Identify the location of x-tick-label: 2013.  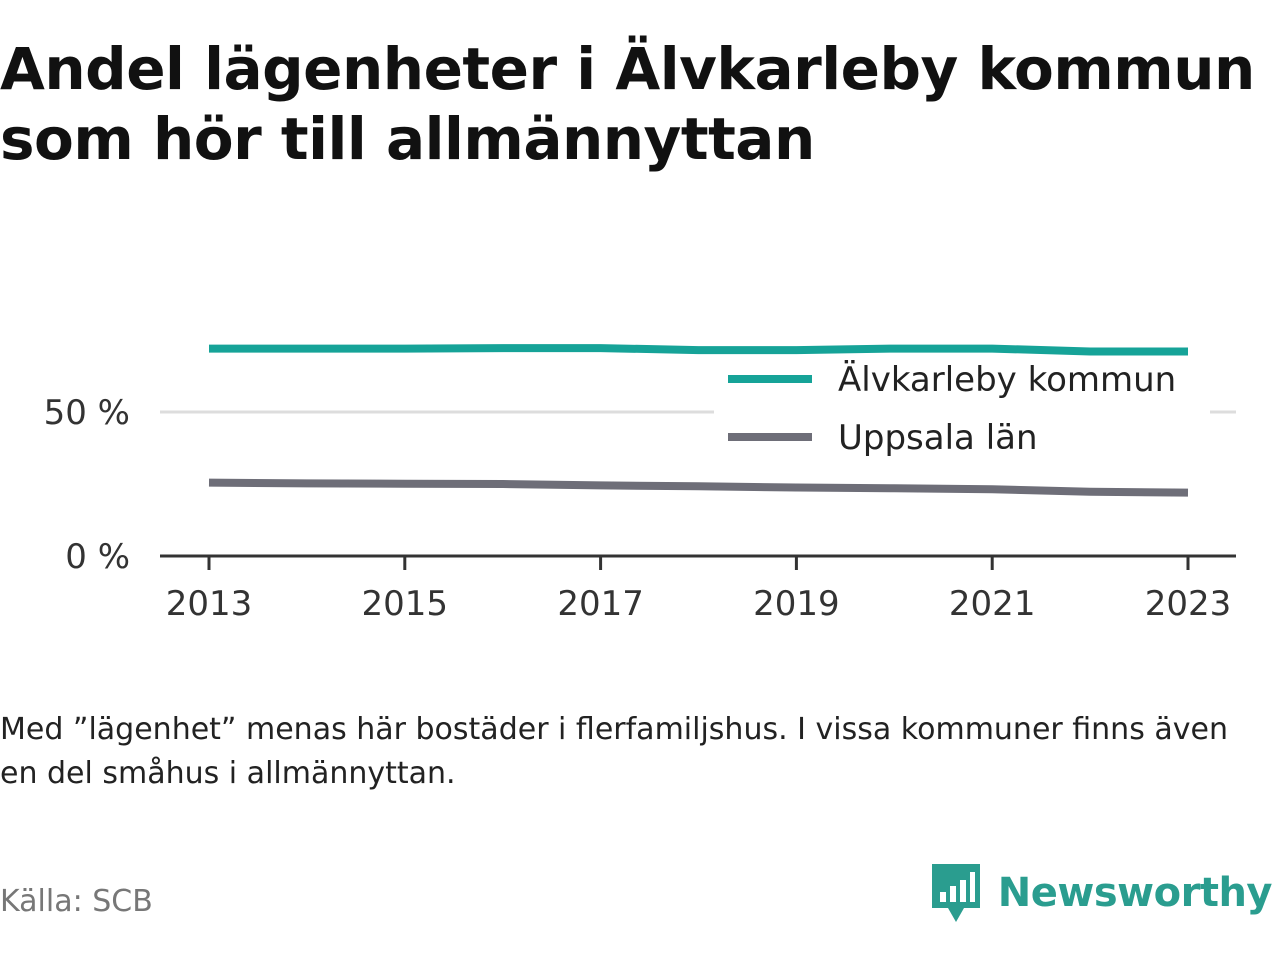
(209, 604).